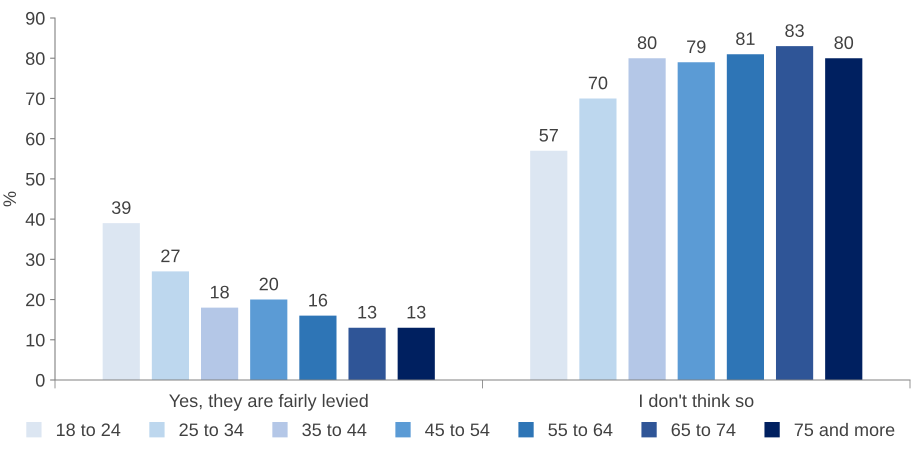 Image resolution: width=911 pixels, height=456 pixels. I want to click on y-tick-label: 80, so click(35, 58).